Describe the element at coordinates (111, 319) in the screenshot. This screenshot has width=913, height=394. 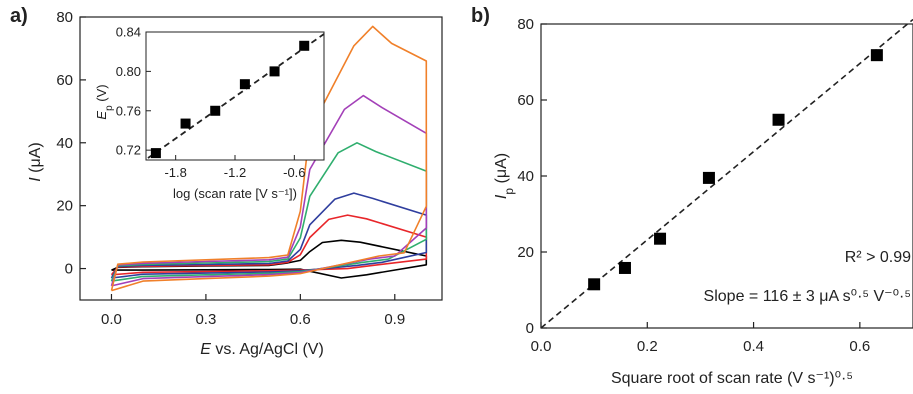
I see `panel-a-x-tick-label: 0.0` at that location.